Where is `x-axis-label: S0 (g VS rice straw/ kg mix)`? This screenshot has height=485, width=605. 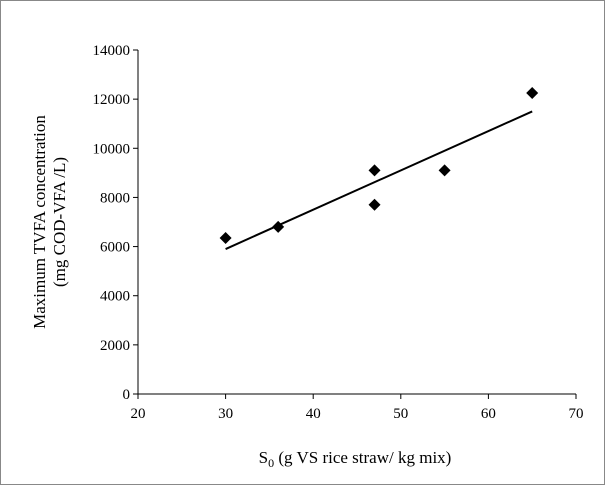
x-axis-label: S0 (g VS rice straw/ kg mix) is located at coordinates (355, 459).